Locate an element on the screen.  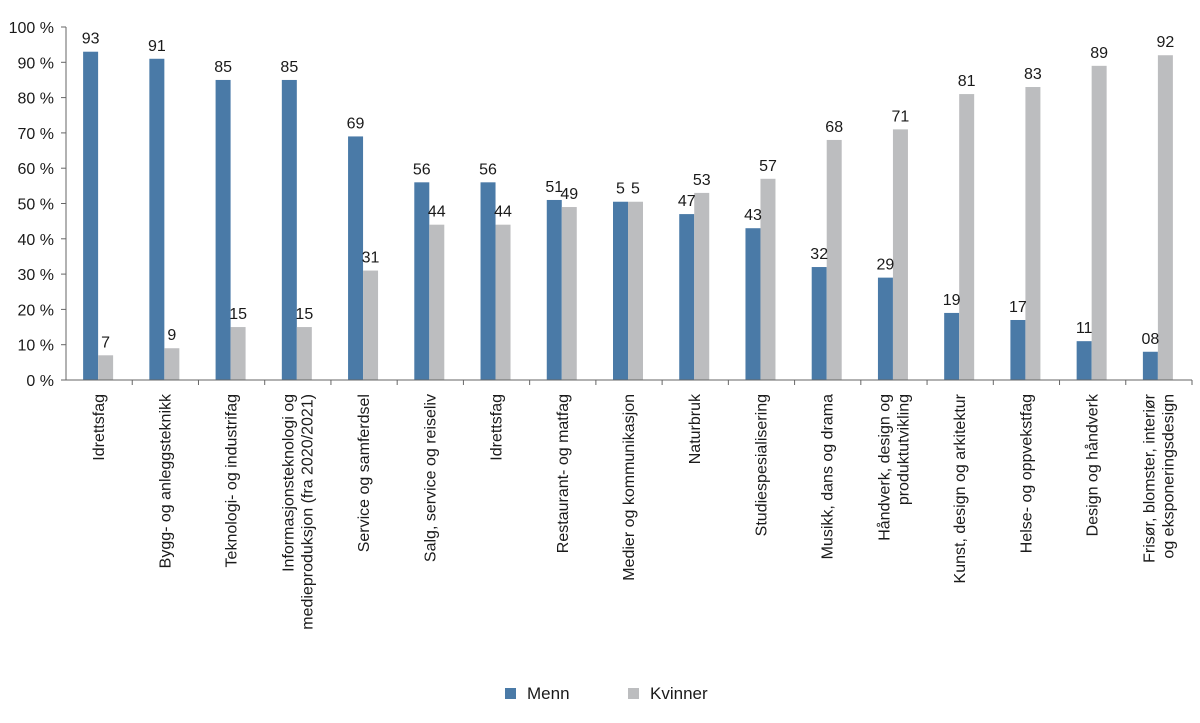
data-label-kvinner: 83 is located at coordinates (1033, 74).